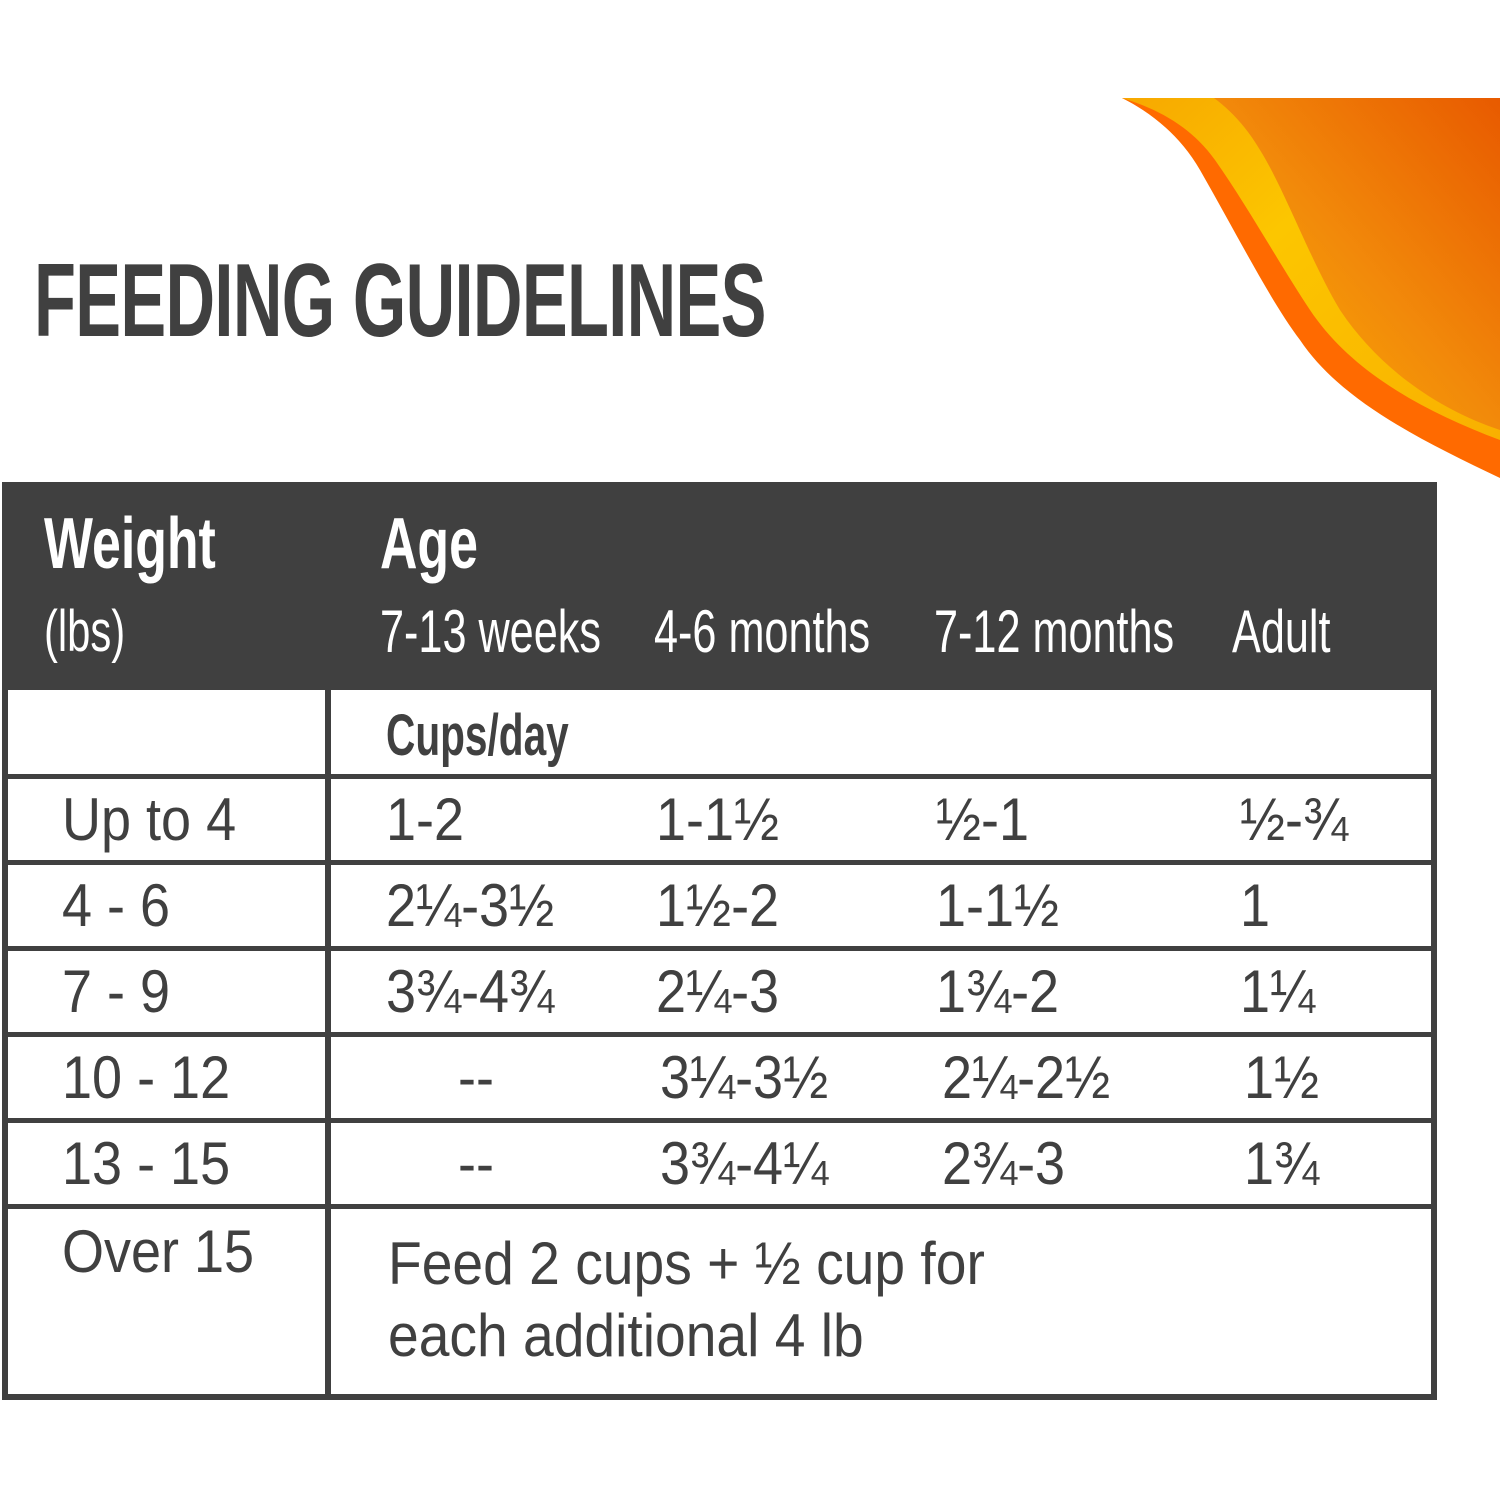 This screenshot has width=1500, height=1500. Describe the element at coordinates (146, 1163) in the screenshot. I see `weight-cell: 13 - 15` at that location.